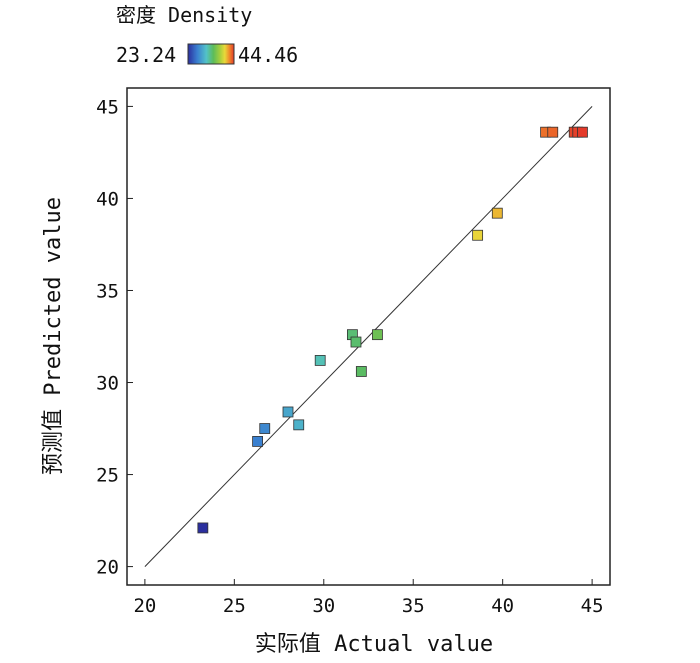 The image size is (700, 663). Describe the element at coordinates (234, 606) in the screenshot. I see `x-tick-label: 25` at that location.